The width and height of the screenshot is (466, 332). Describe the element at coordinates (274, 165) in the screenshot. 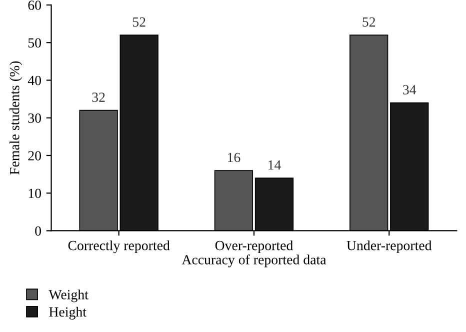

I see `data-label: 14` at that location.